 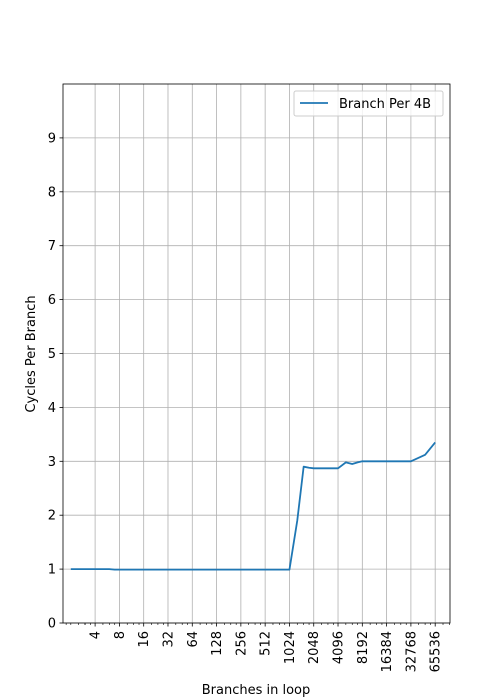 What do you see at coordinates (385, 104) in the screenshot?
I see `legend-label: Branch Per 4B` at bounding box center [385, 104].